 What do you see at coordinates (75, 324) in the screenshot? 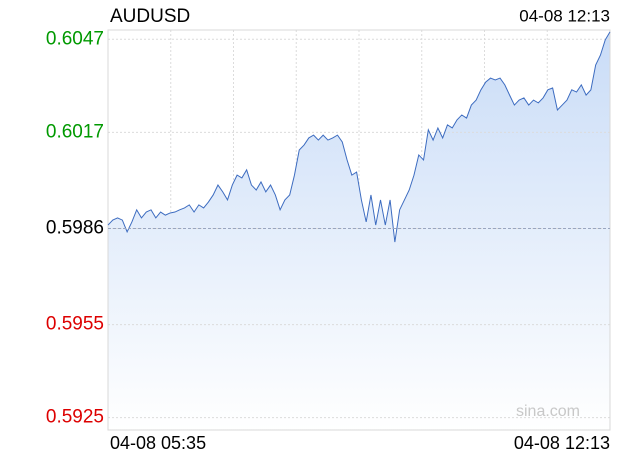
I see `y-tick-label: 0.5955` at bounding box center [75, 324].